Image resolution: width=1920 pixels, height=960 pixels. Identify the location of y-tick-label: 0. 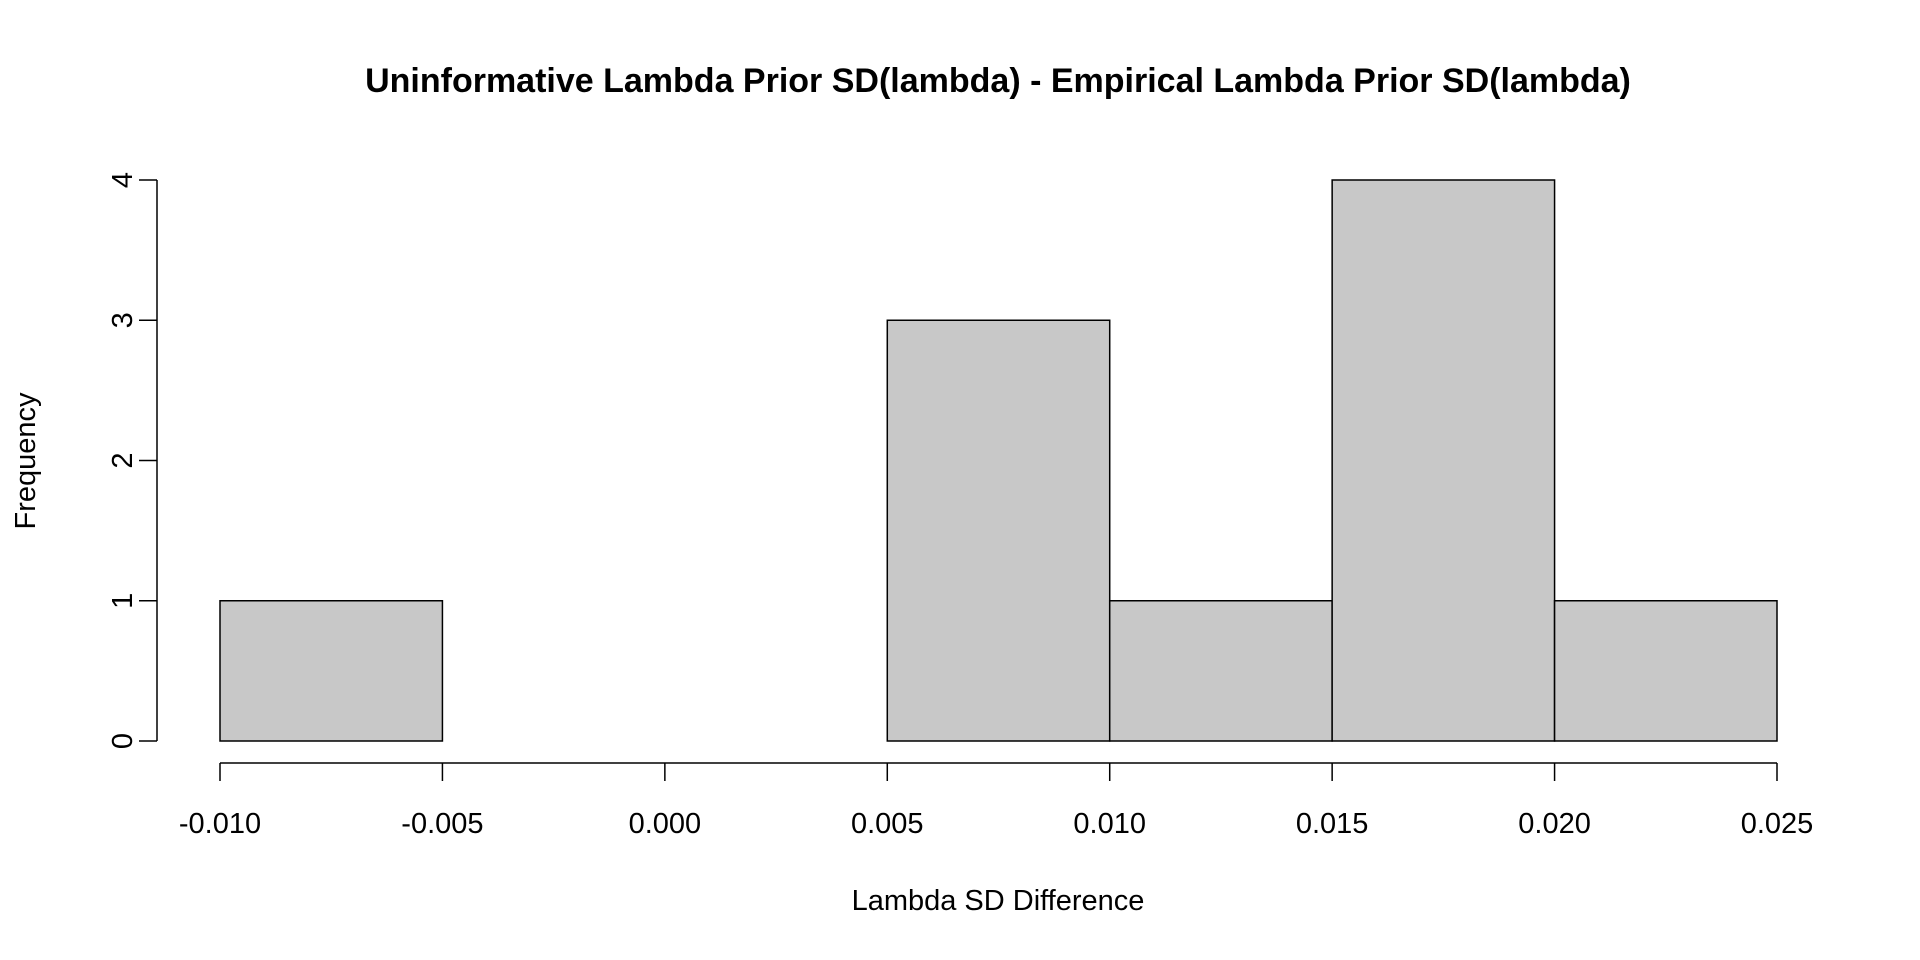
(123, 741).